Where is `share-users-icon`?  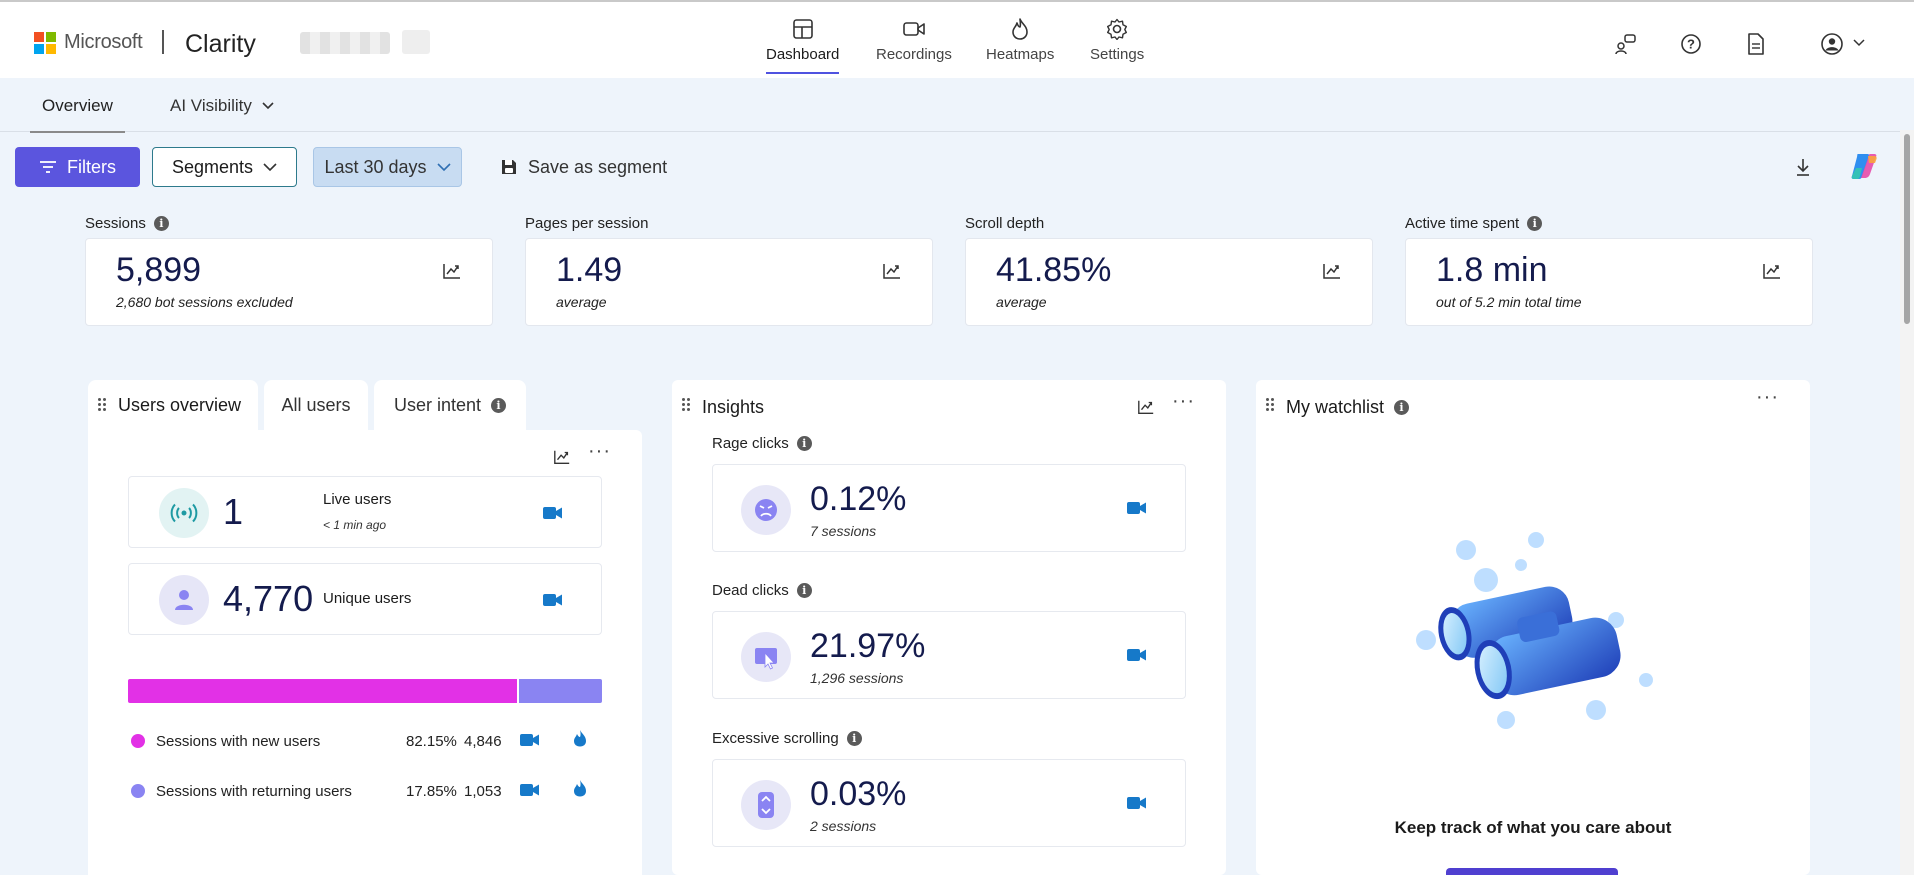
share-users-icon is located at coordinates (1625, 44).